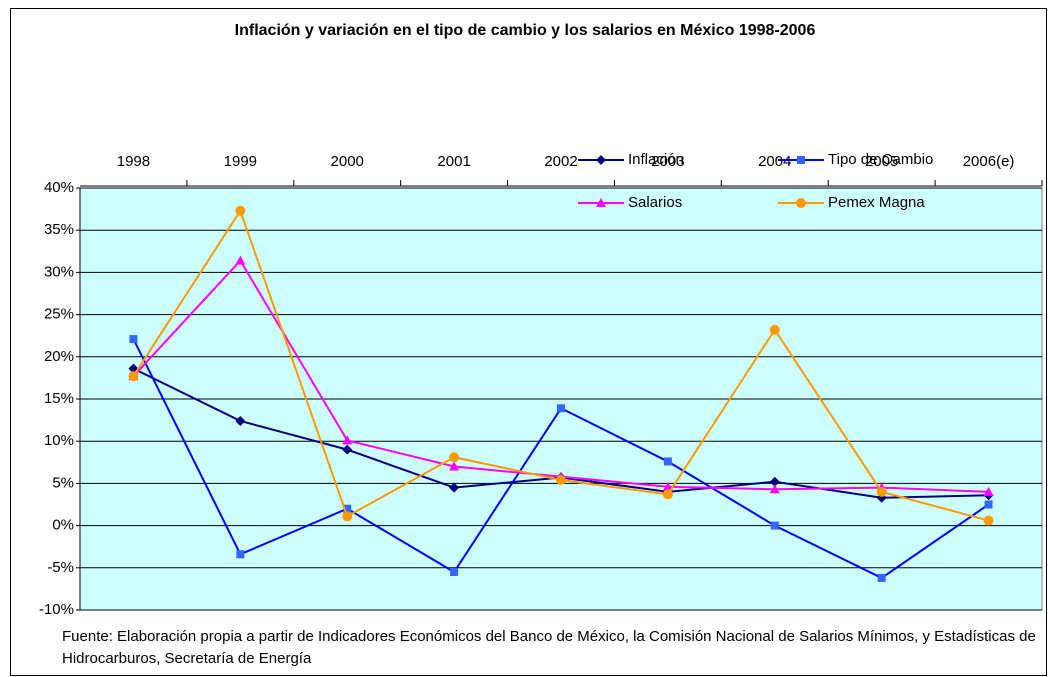 The height and width of the screenshot is (677, 1048). What do you see at coordinates (453, 161) in the screenshot?
I see `x-tick-label: 2001` at bounding box center [453, 161].